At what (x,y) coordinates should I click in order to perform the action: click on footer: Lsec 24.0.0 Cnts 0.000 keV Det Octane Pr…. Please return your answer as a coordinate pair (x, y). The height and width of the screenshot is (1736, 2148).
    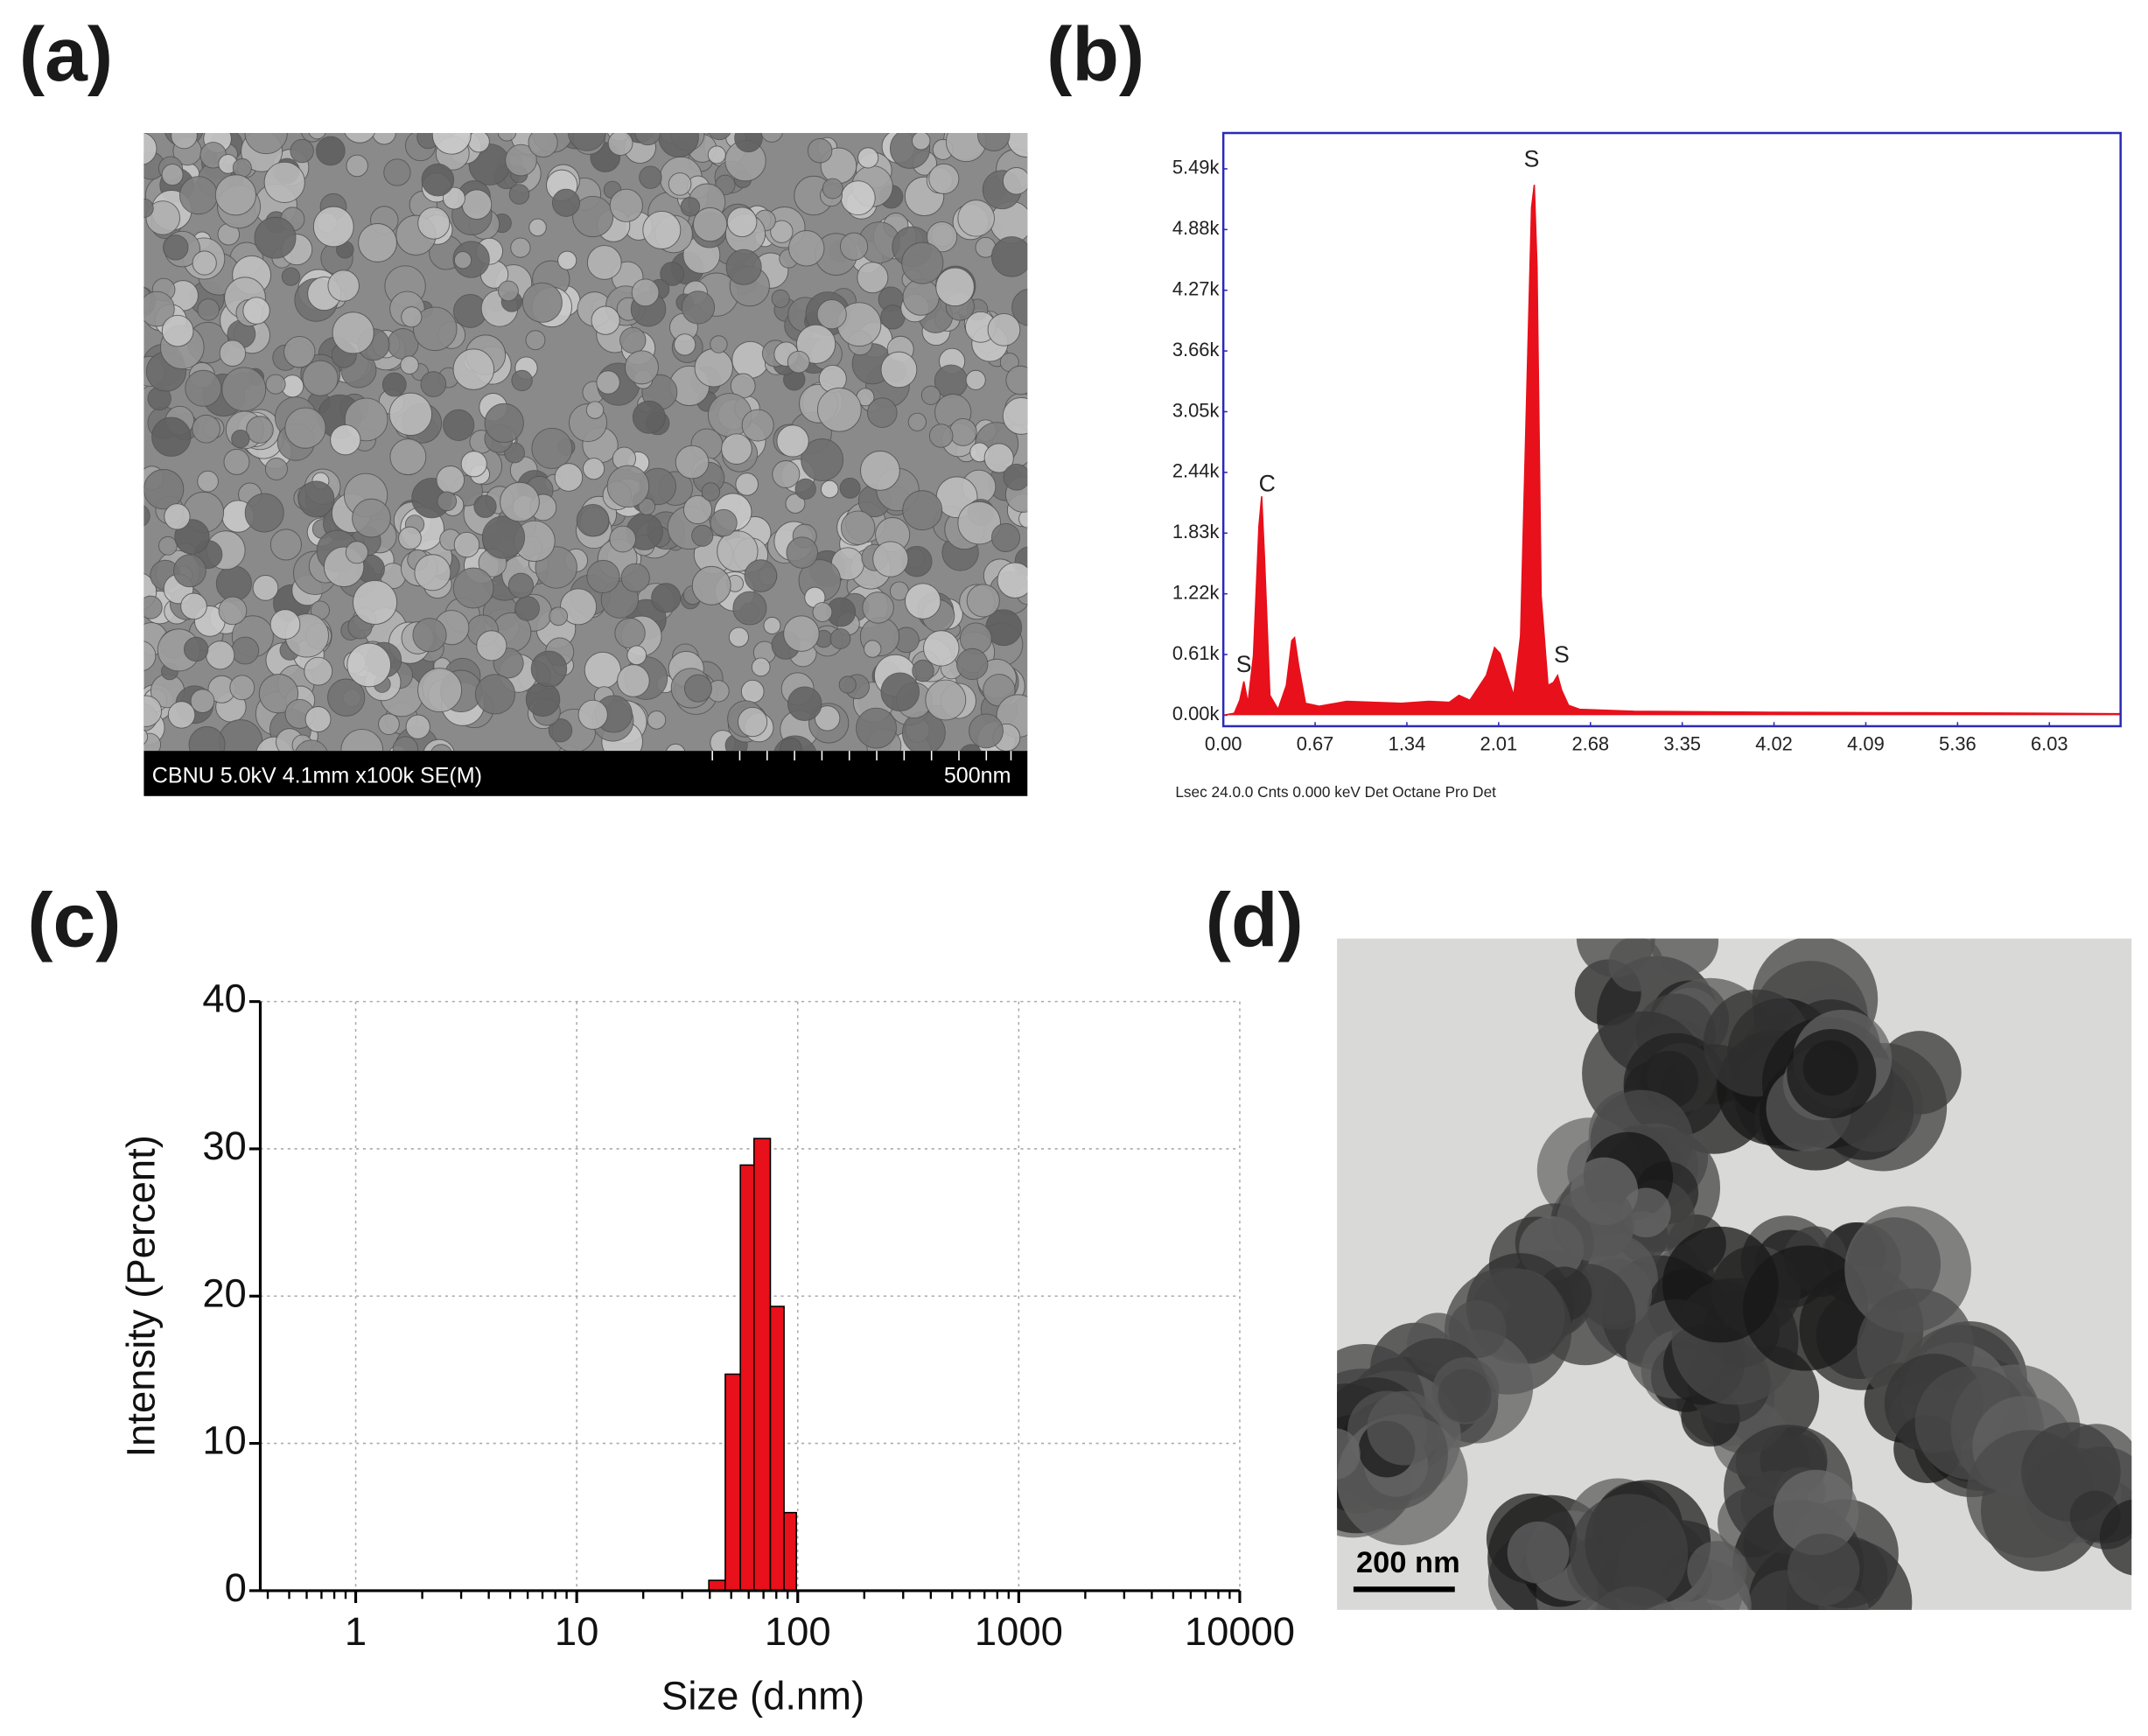
    Looking at the image, I should click on (1336, 792).